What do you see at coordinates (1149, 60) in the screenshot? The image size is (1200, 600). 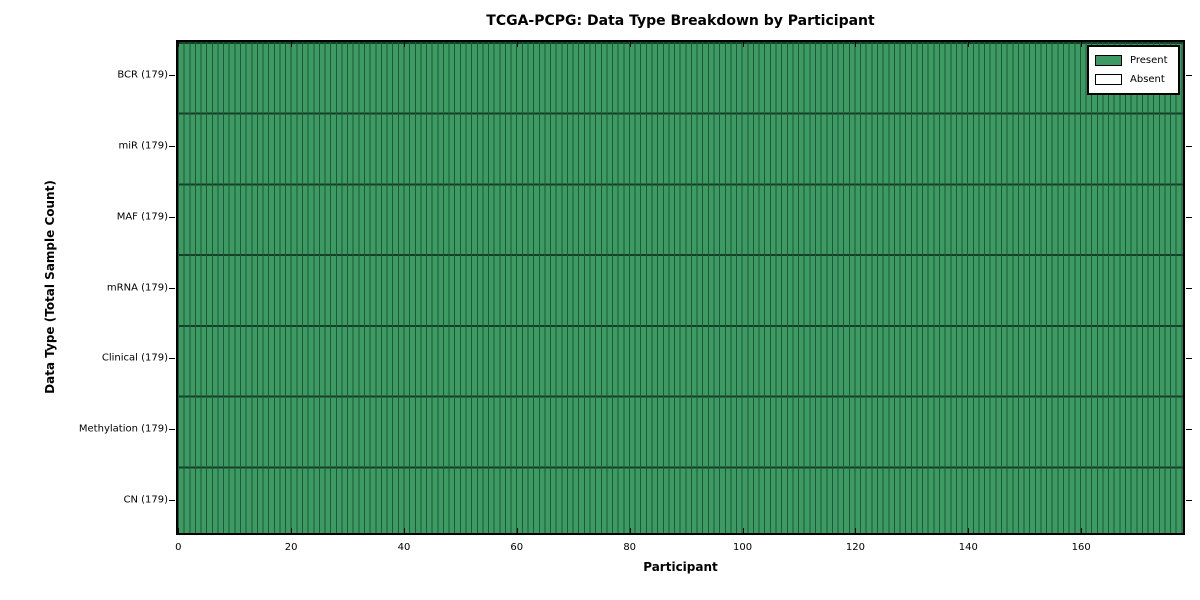 I see `legend-label-present: Present` at bounding box center [1149, 60].